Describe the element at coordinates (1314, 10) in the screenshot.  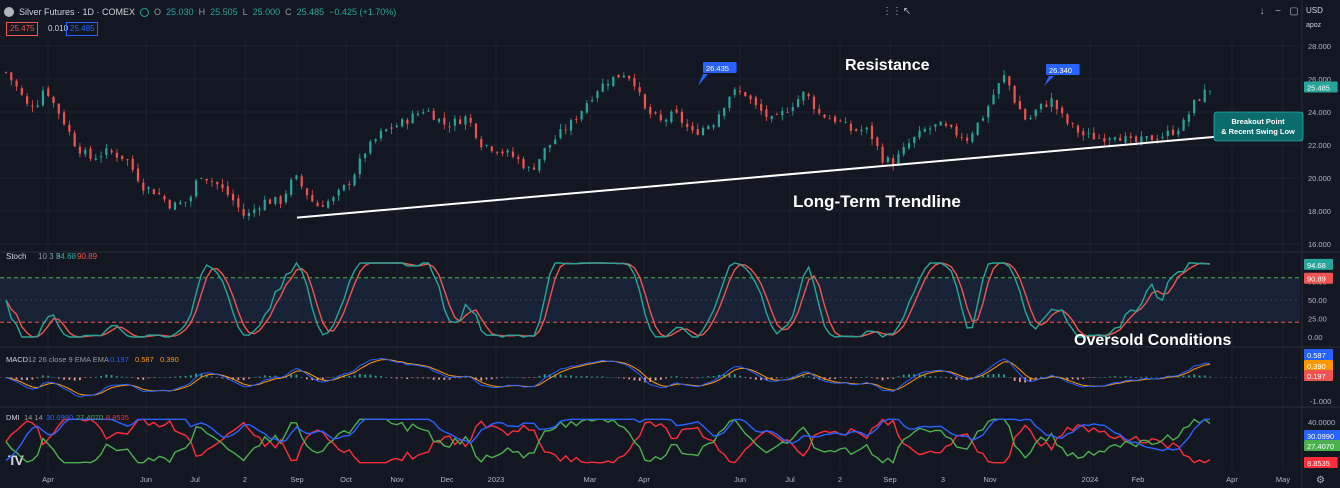
I see `currency-selector: USD` at that location.